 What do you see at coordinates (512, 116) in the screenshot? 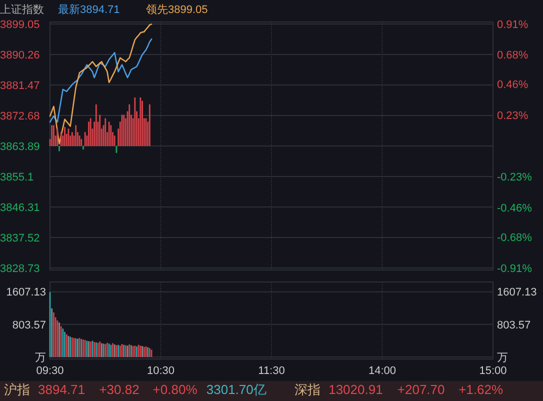
I see `y2-tick-label: 0.23%` at bounding box center [512, 116].